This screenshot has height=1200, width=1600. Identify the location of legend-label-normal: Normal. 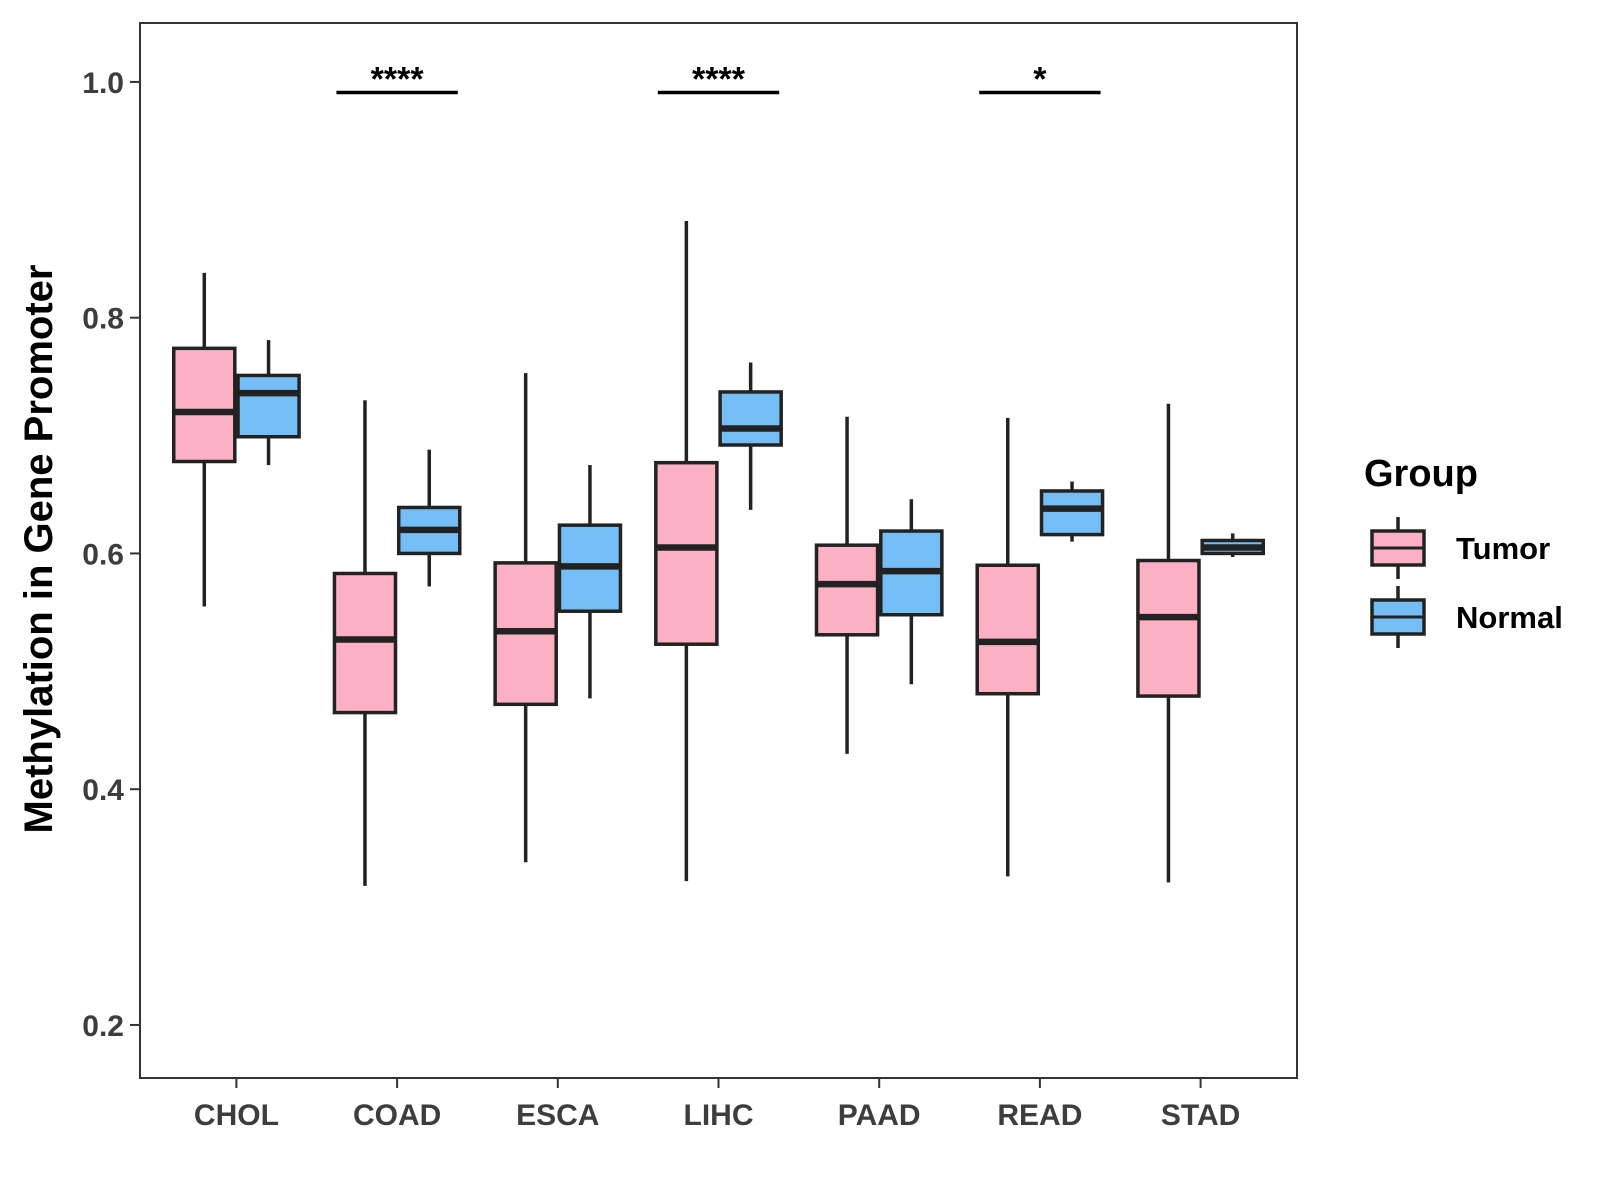
(1509, 617).